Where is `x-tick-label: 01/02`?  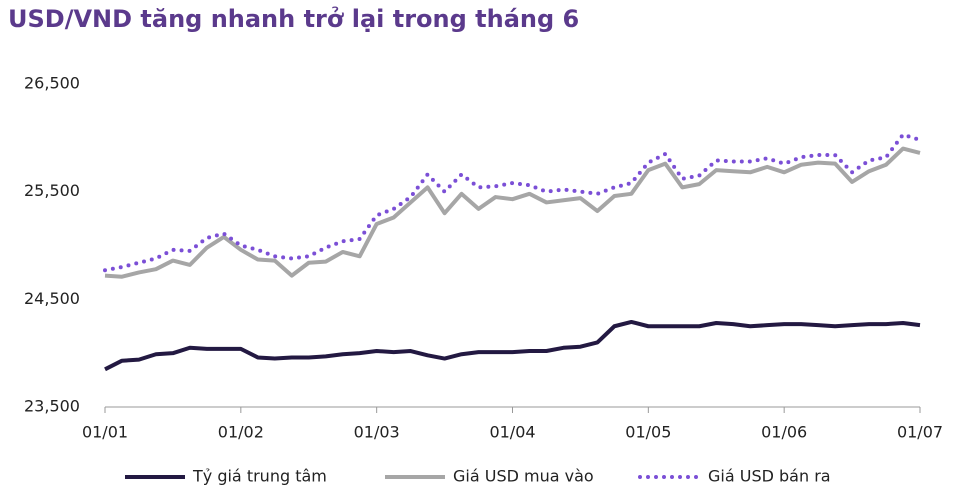 x-tick-label: 01/02 is located at coordinates (241, 432).